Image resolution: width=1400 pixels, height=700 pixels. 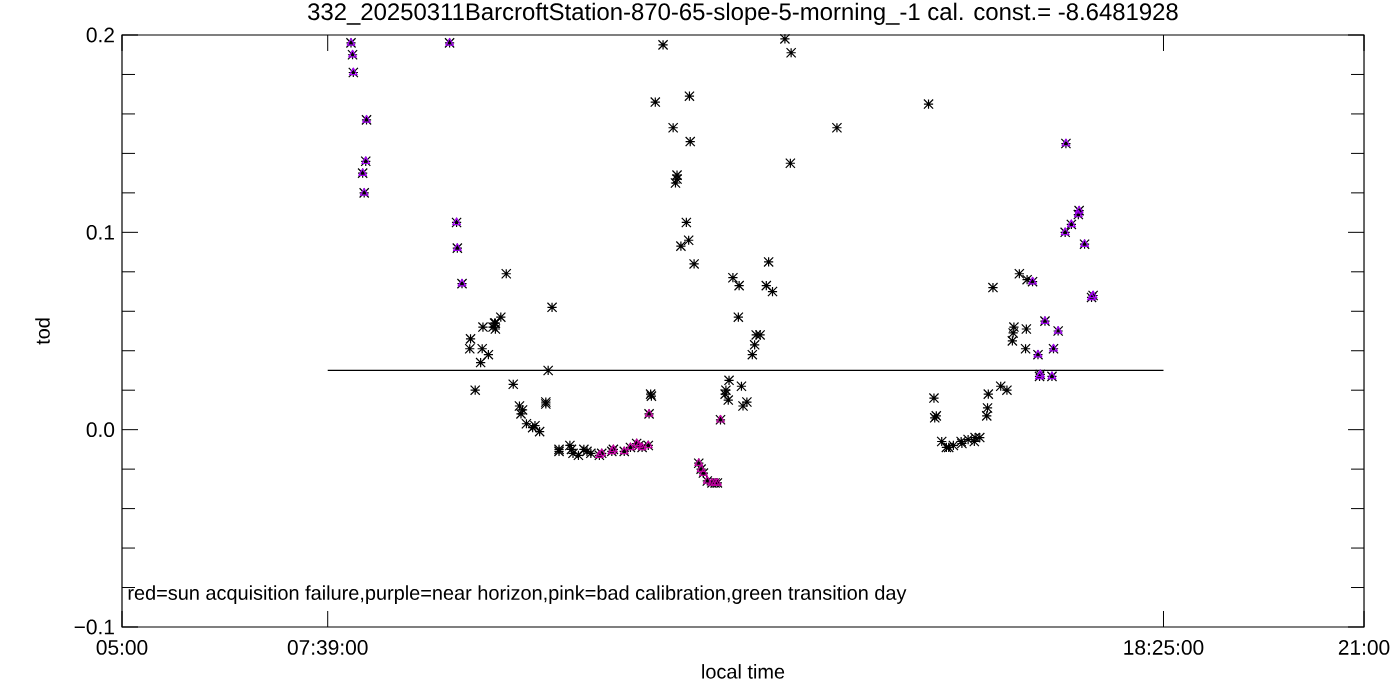 What do you see at coordinates (327, 647) in the screenshot?
I see `x-tick-label: 07:39:00` at bounding box center [327, 647].